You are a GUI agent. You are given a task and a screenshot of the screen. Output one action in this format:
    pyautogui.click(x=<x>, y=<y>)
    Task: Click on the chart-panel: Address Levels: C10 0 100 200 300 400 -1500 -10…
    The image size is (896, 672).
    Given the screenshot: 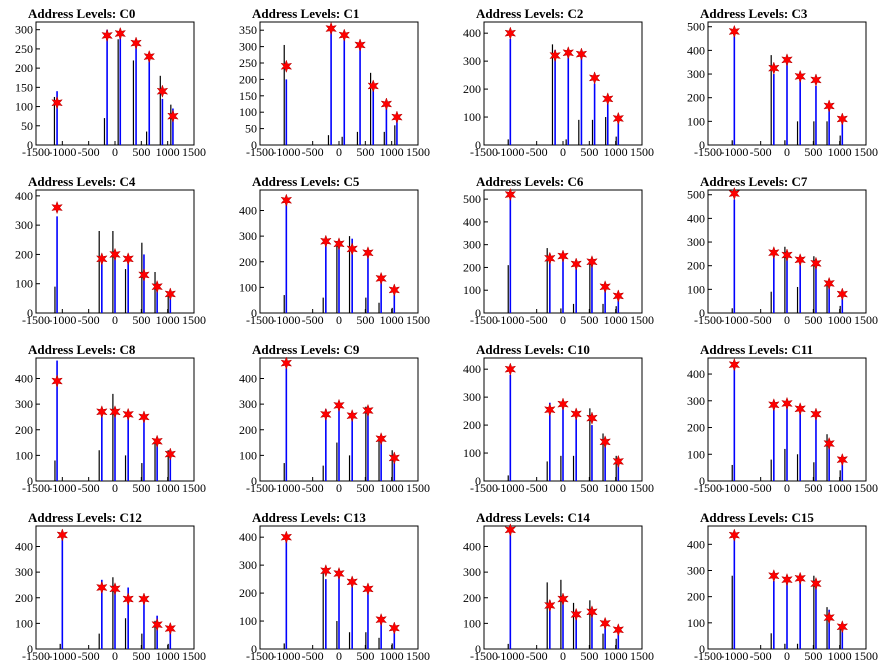 What is the action you would take?
    pyautogui.click(x=560, y=420)
    